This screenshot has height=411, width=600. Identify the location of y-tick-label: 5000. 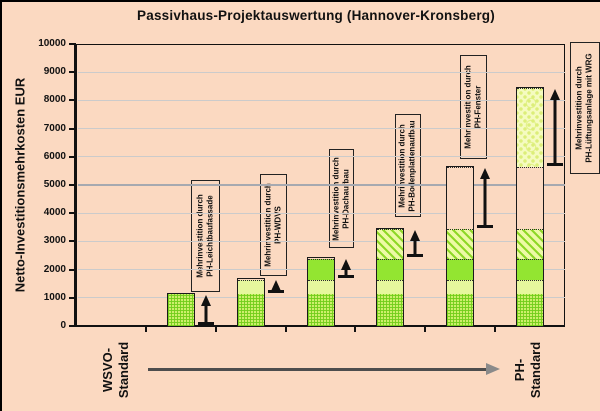
(54, 184).